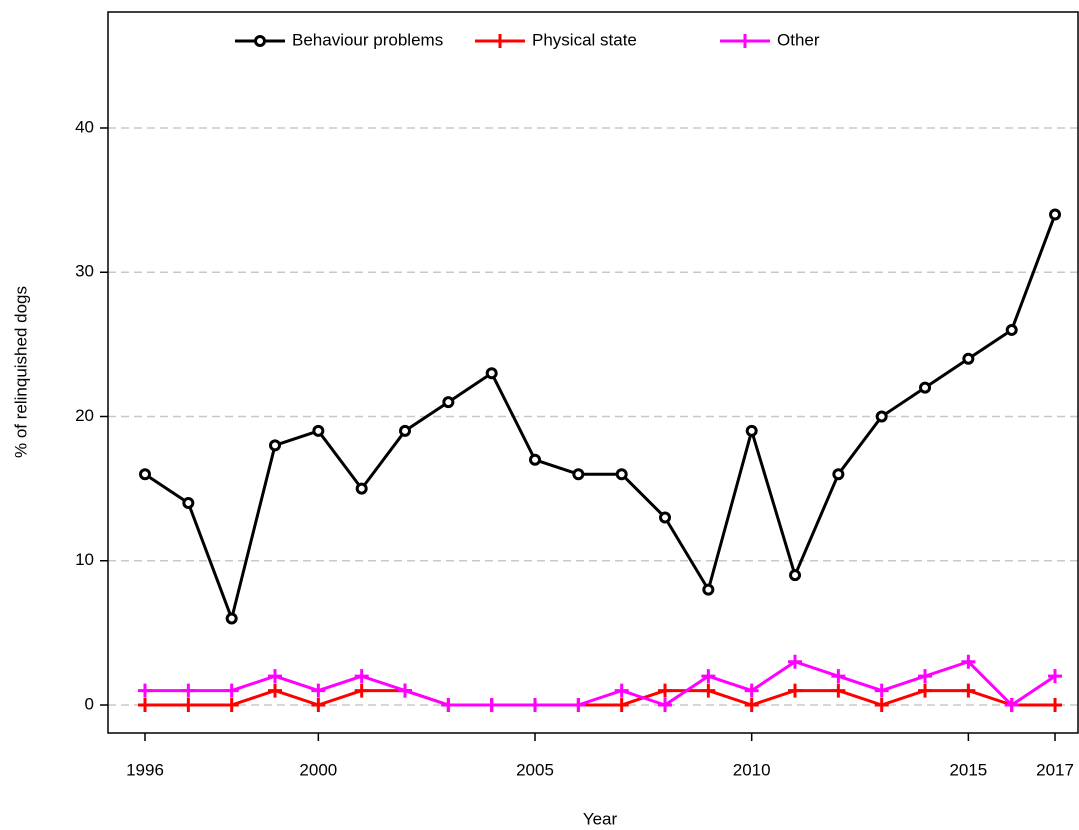  Describe the element at coordinates (318, 769) in the screenshot. I see `x-tick-label: 2000` at that location.